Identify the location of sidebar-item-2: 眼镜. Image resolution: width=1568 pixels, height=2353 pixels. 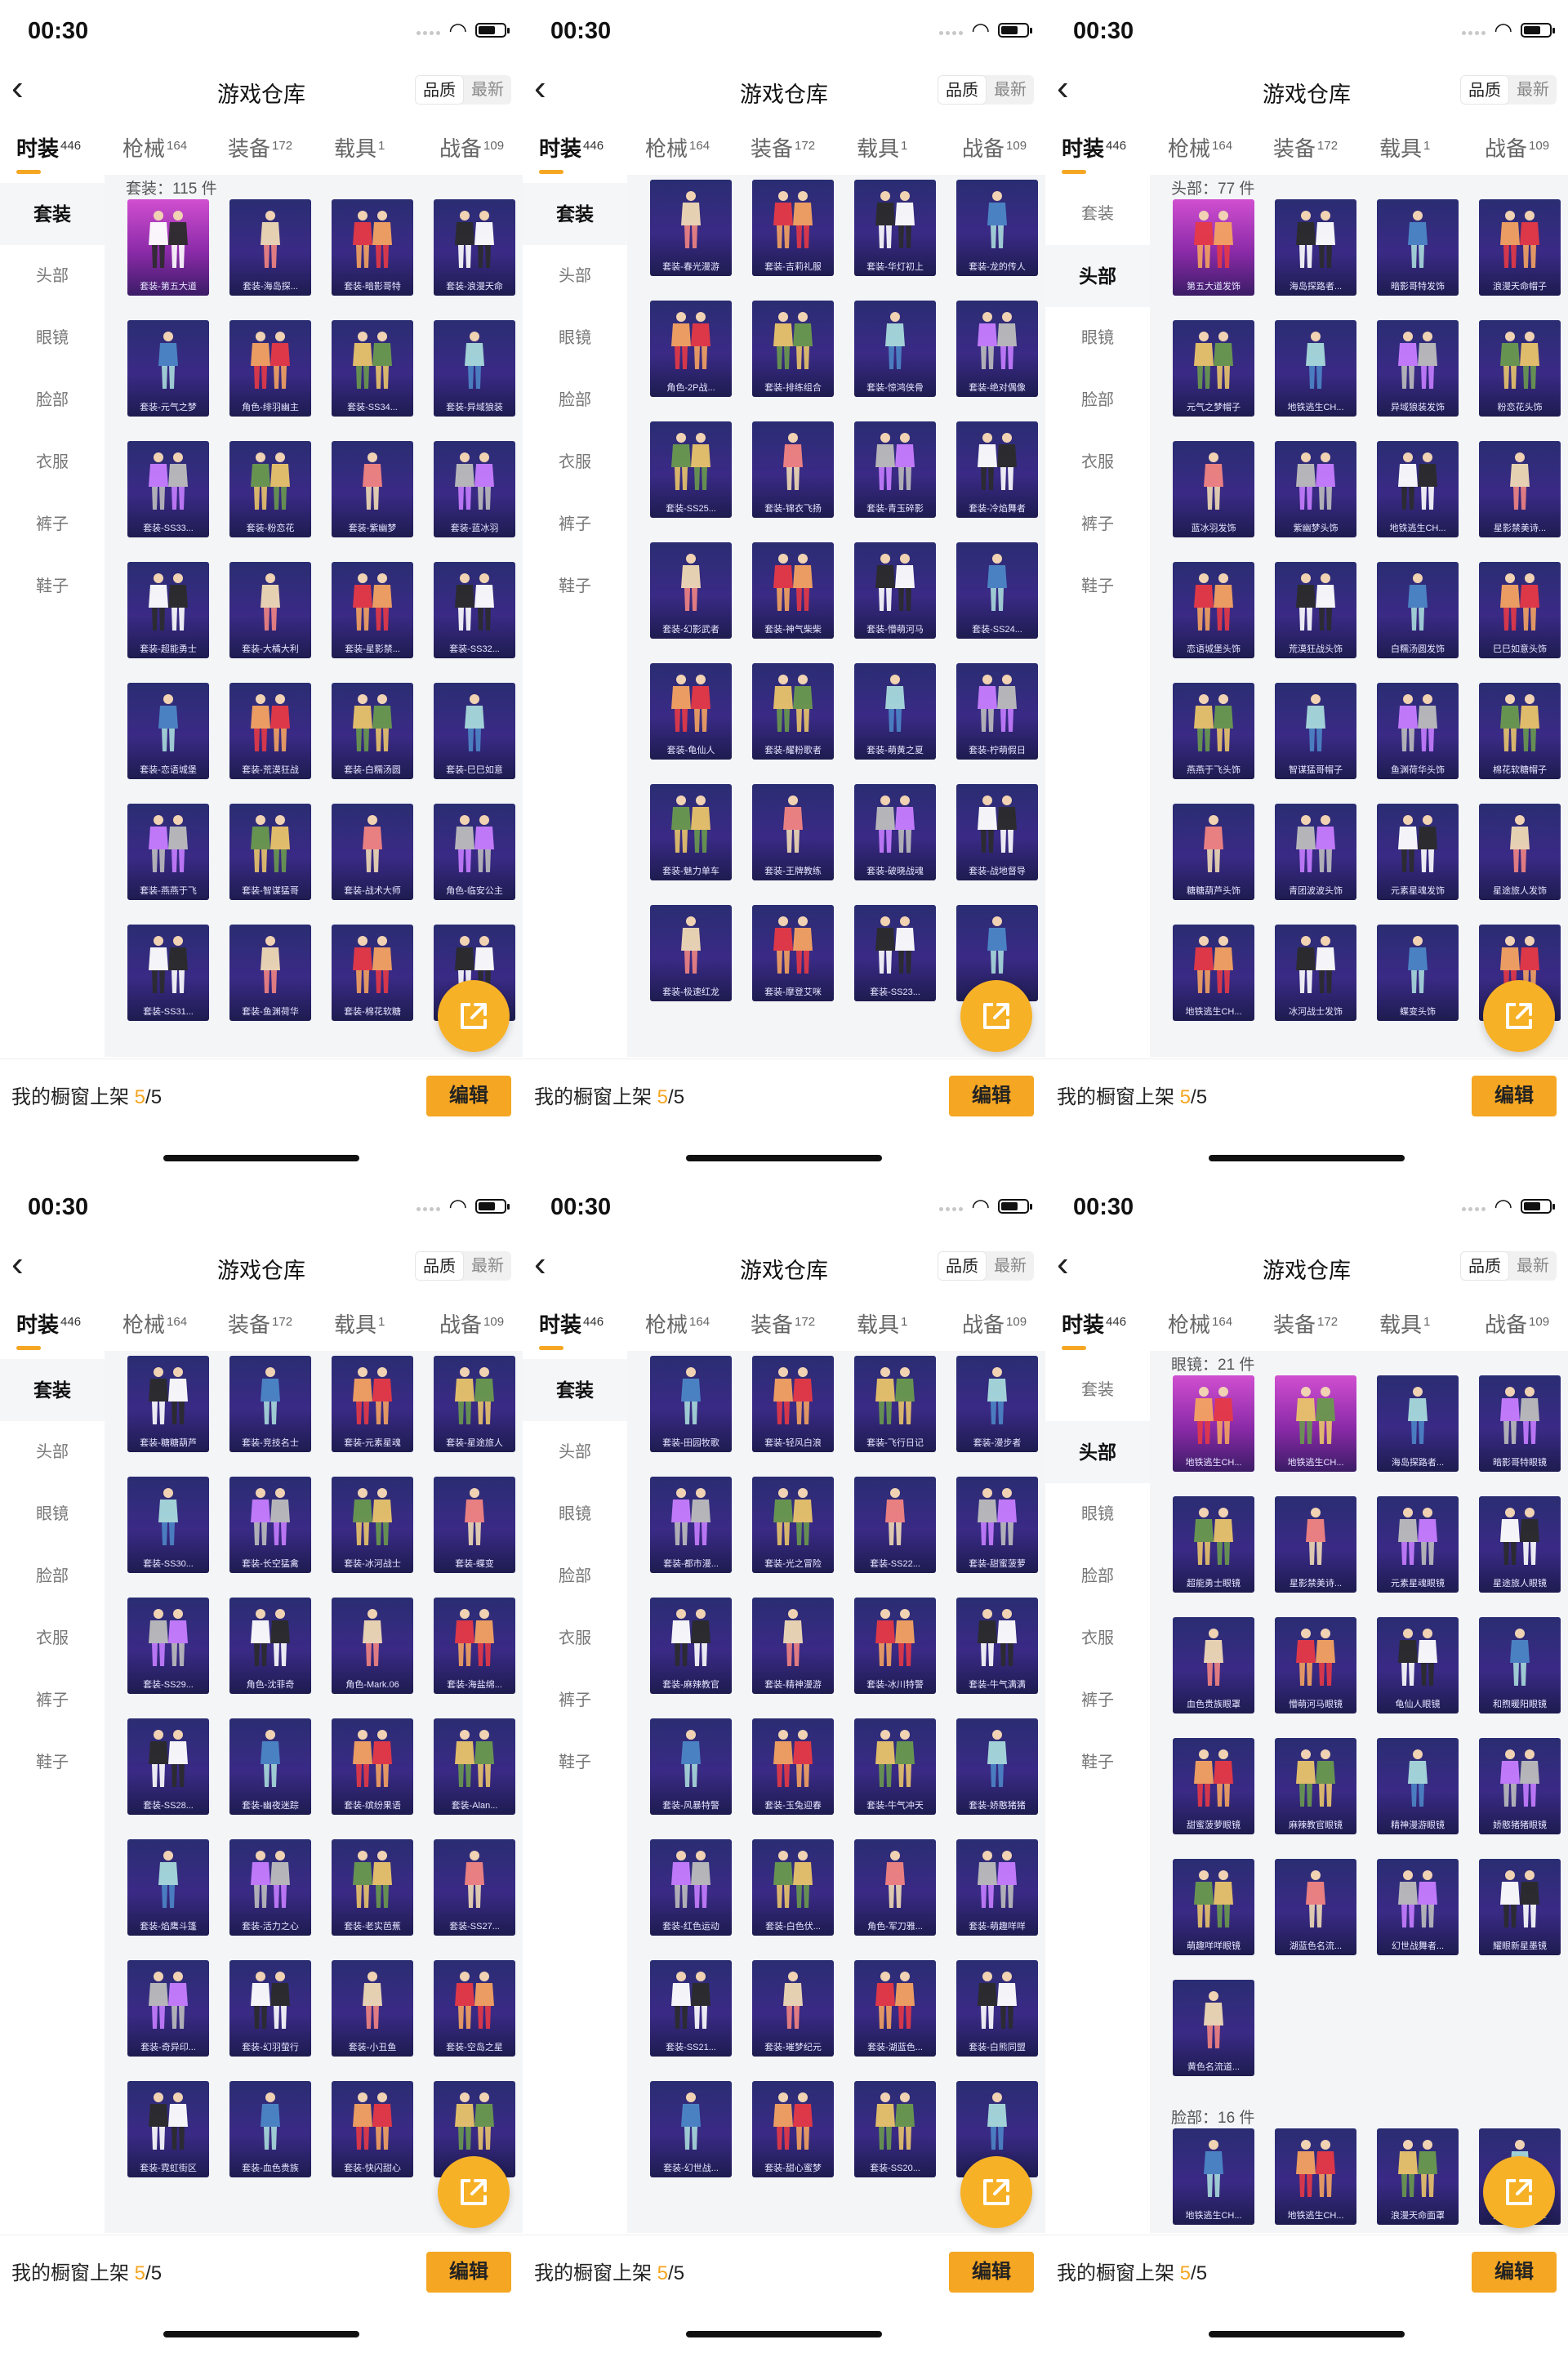
(53, 1514).